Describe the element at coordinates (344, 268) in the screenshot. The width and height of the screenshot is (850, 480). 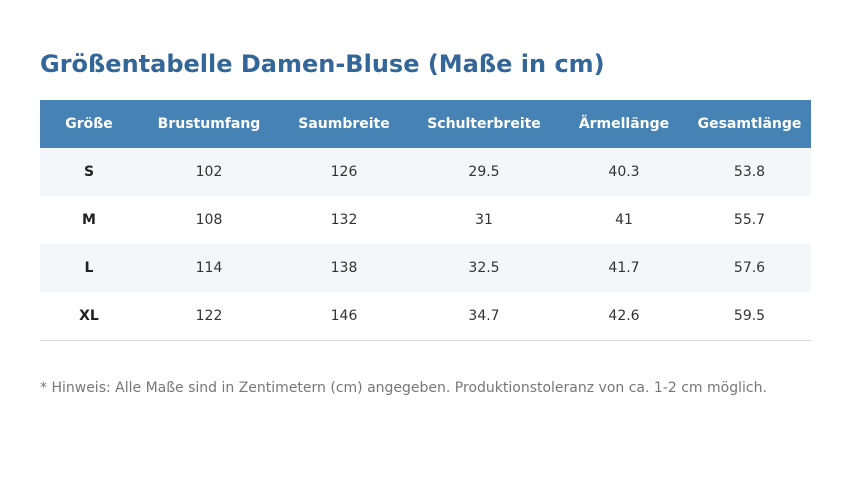
I see `hem-width-cell: 138` at that location.